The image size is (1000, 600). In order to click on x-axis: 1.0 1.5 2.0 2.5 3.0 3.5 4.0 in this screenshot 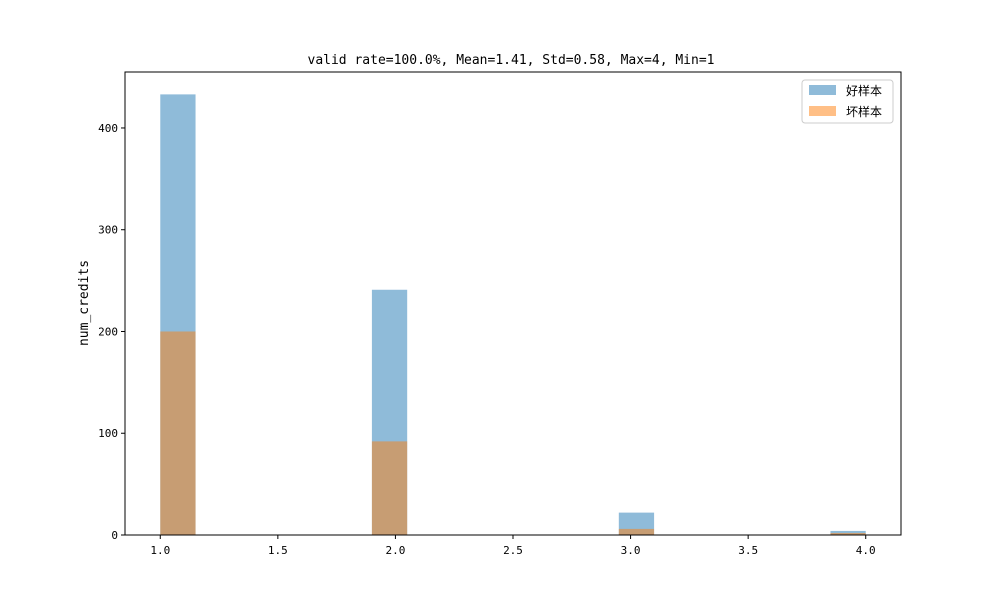, I will do `click(513, 546)`.